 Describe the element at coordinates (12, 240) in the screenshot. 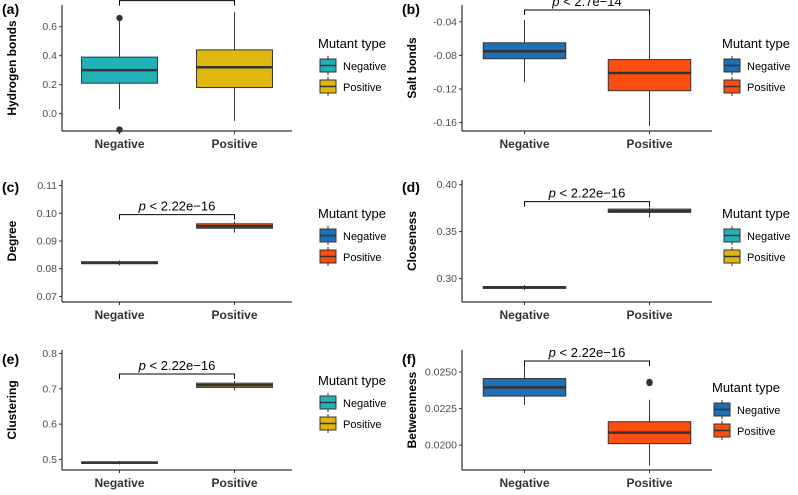

I see `y-axis-label: Degree` at that location.